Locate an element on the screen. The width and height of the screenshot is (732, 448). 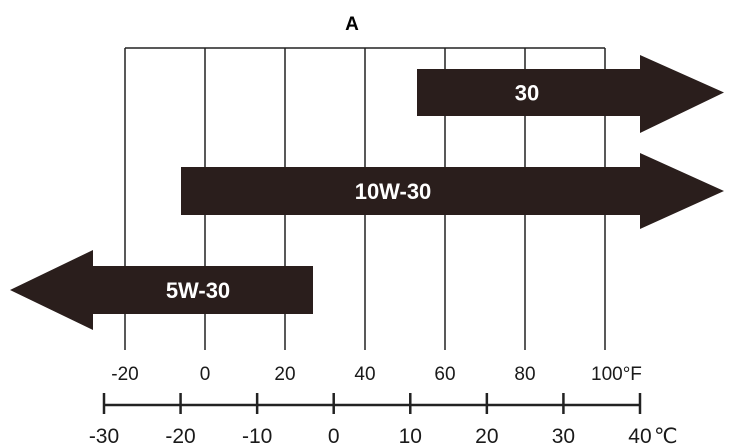
arrow-label-10w-30: 10W-30 is located at coordinates (393, 191).